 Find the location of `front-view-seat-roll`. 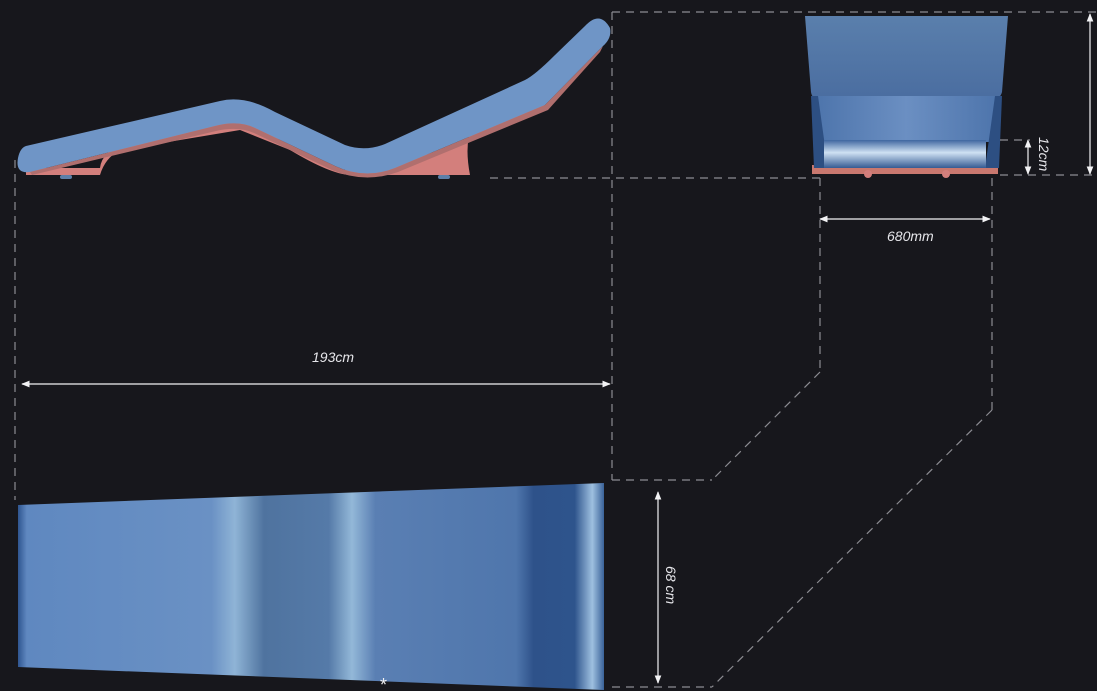

front-view-seat-roll is located at coordinates (905, 154).